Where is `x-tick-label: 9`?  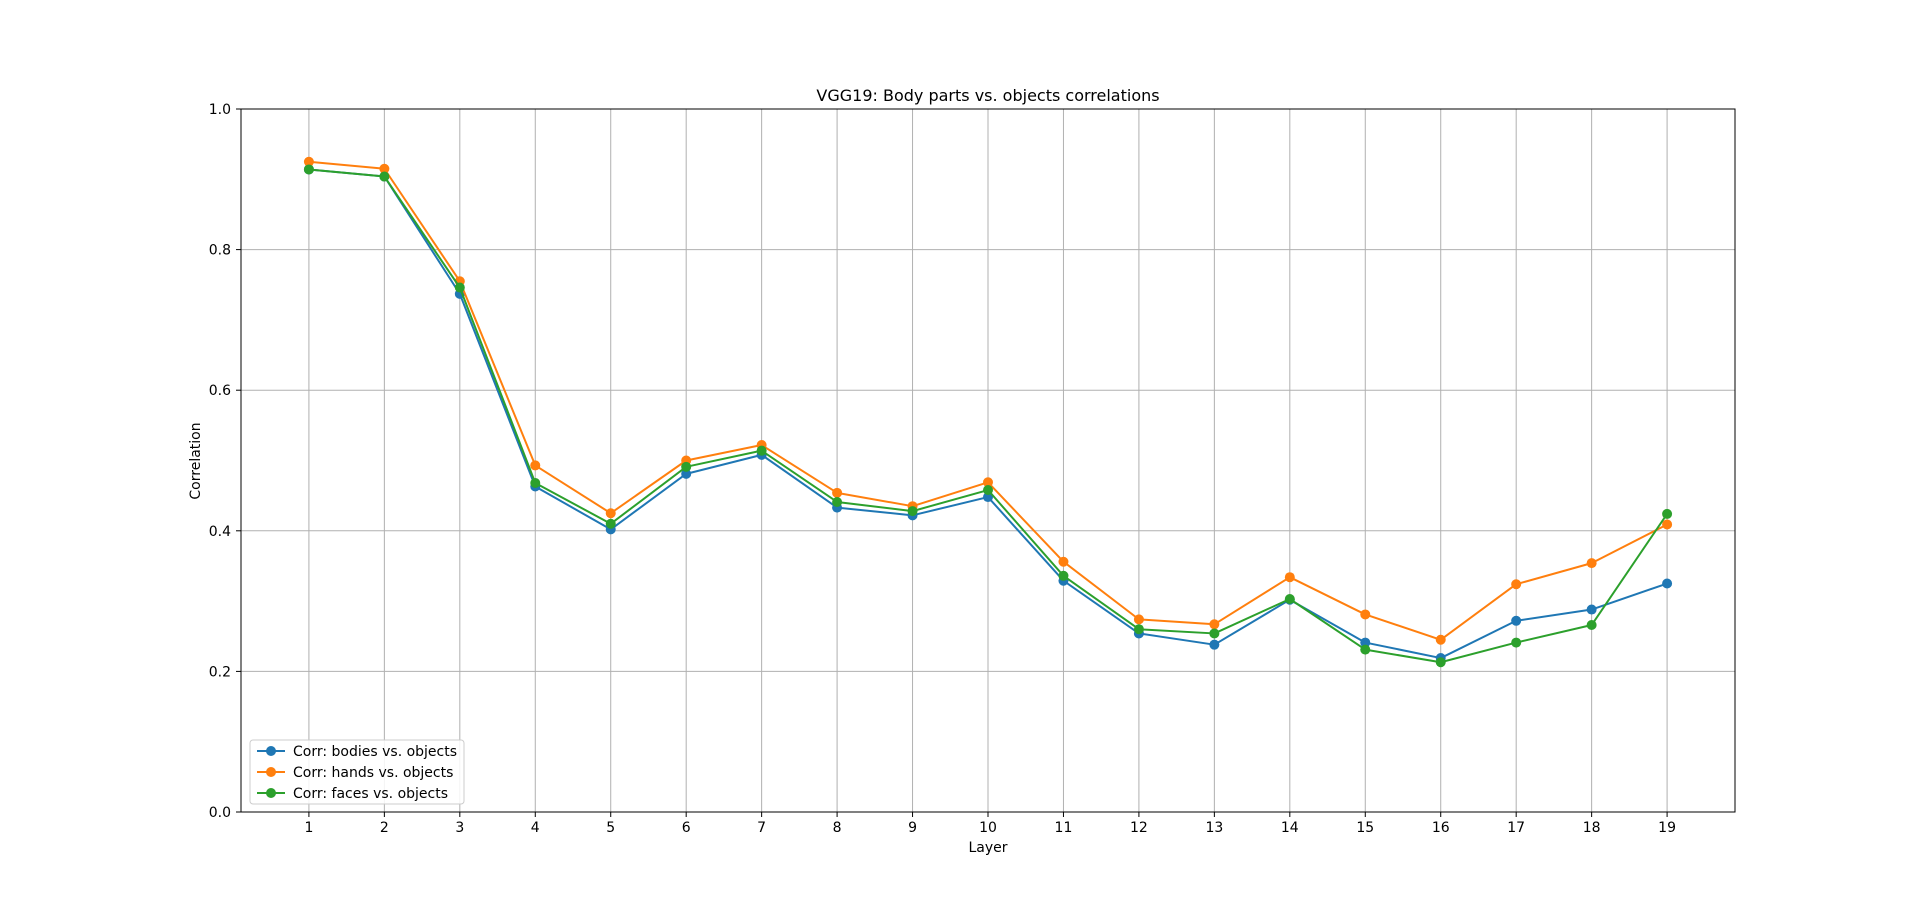
x-tick-label: 9 is located at coordinates (912, 828).